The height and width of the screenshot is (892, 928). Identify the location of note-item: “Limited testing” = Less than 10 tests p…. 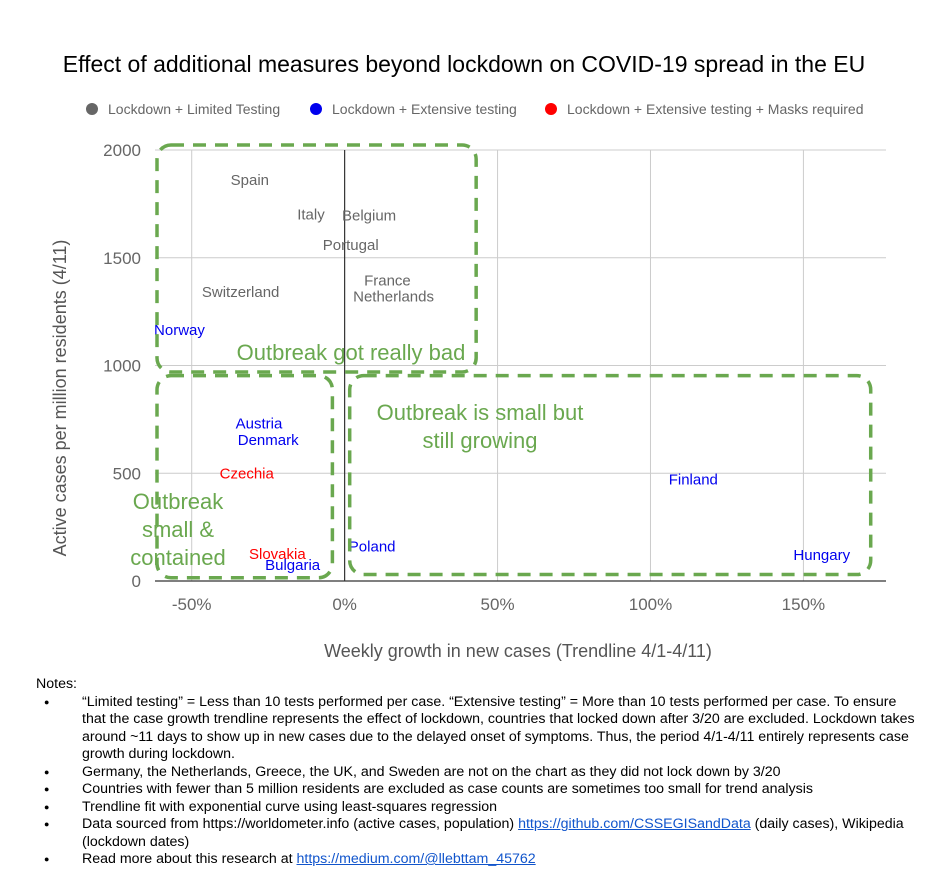
(480, 728).